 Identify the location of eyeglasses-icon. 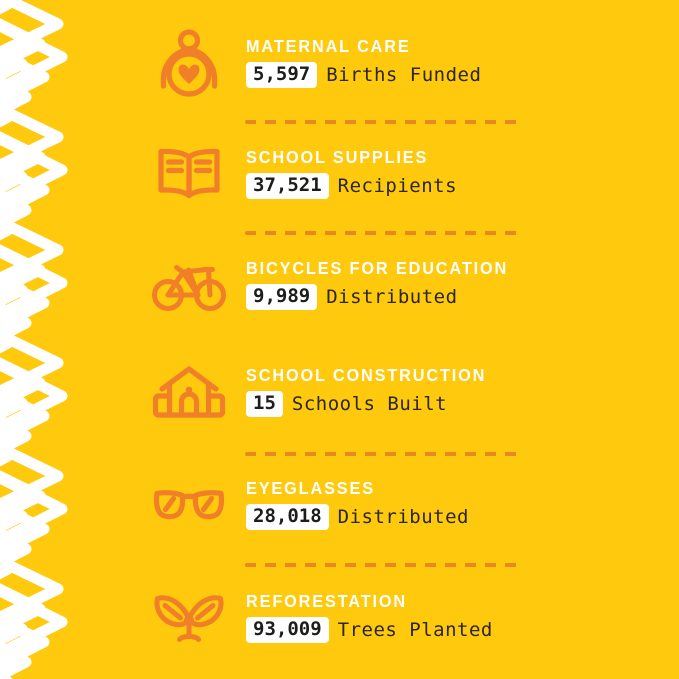
(189, 505).